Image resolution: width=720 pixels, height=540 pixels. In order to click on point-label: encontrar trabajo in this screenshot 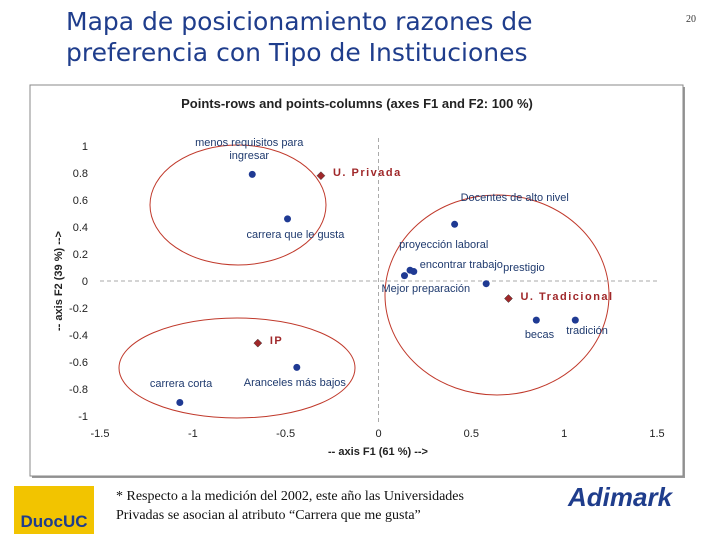, I will do `click(461, 264)`.